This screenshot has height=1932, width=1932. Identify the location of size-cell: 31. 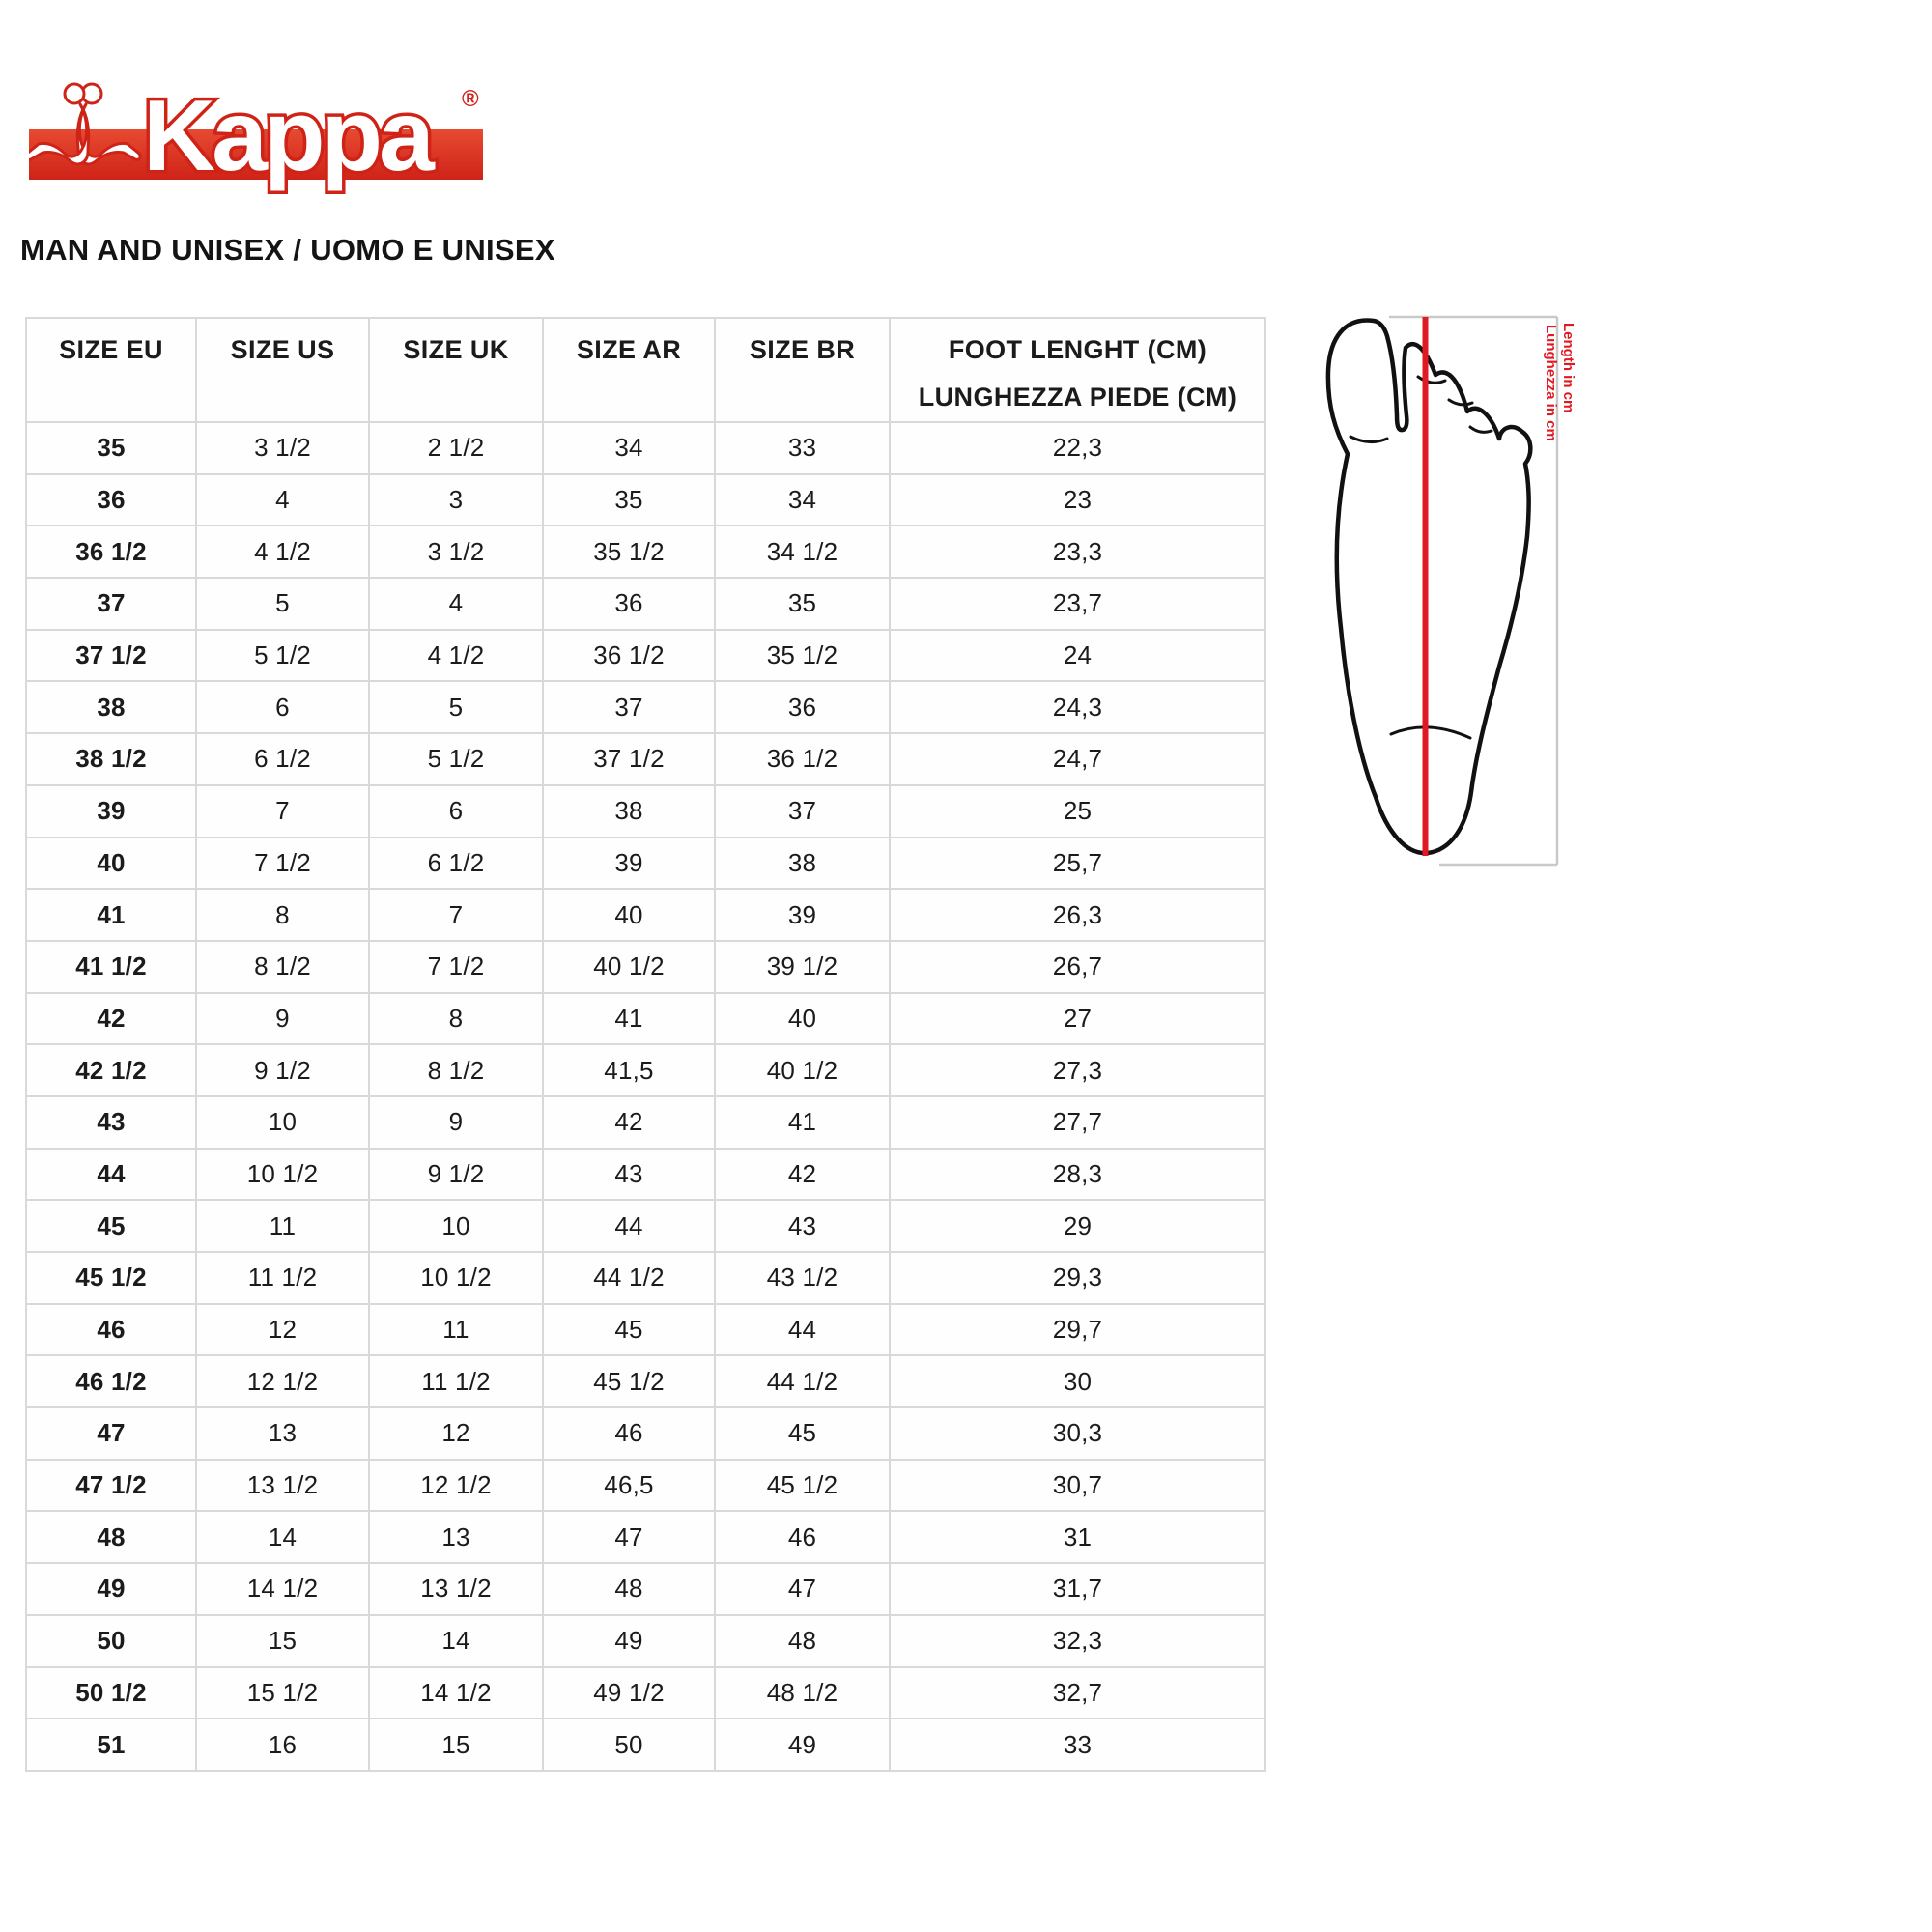
(1077, 1537).